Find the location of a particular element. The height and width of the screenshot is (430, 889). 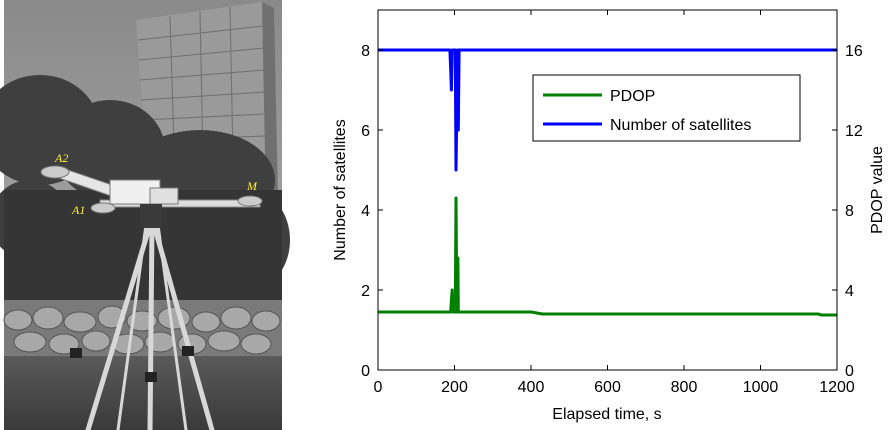

photo-label-a1: A1 is located at coordinates (78, 210).